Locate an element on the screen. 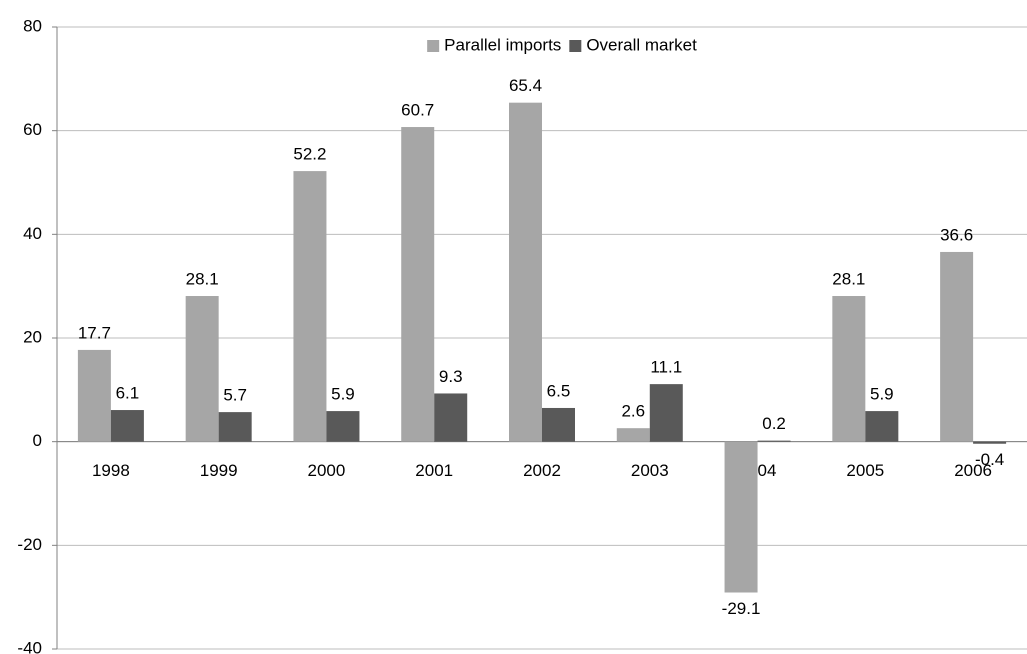 The height and width of the screenshot is (654, 1027). data-label: 36.6 is located at coordinates (956, 234).